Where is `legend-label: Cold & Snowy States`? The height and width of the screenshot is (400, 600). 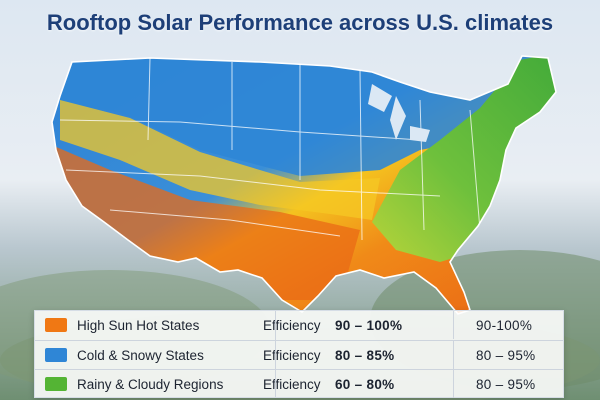
legend-label: Cold & Snowy States is located at coordinates (140, 355).